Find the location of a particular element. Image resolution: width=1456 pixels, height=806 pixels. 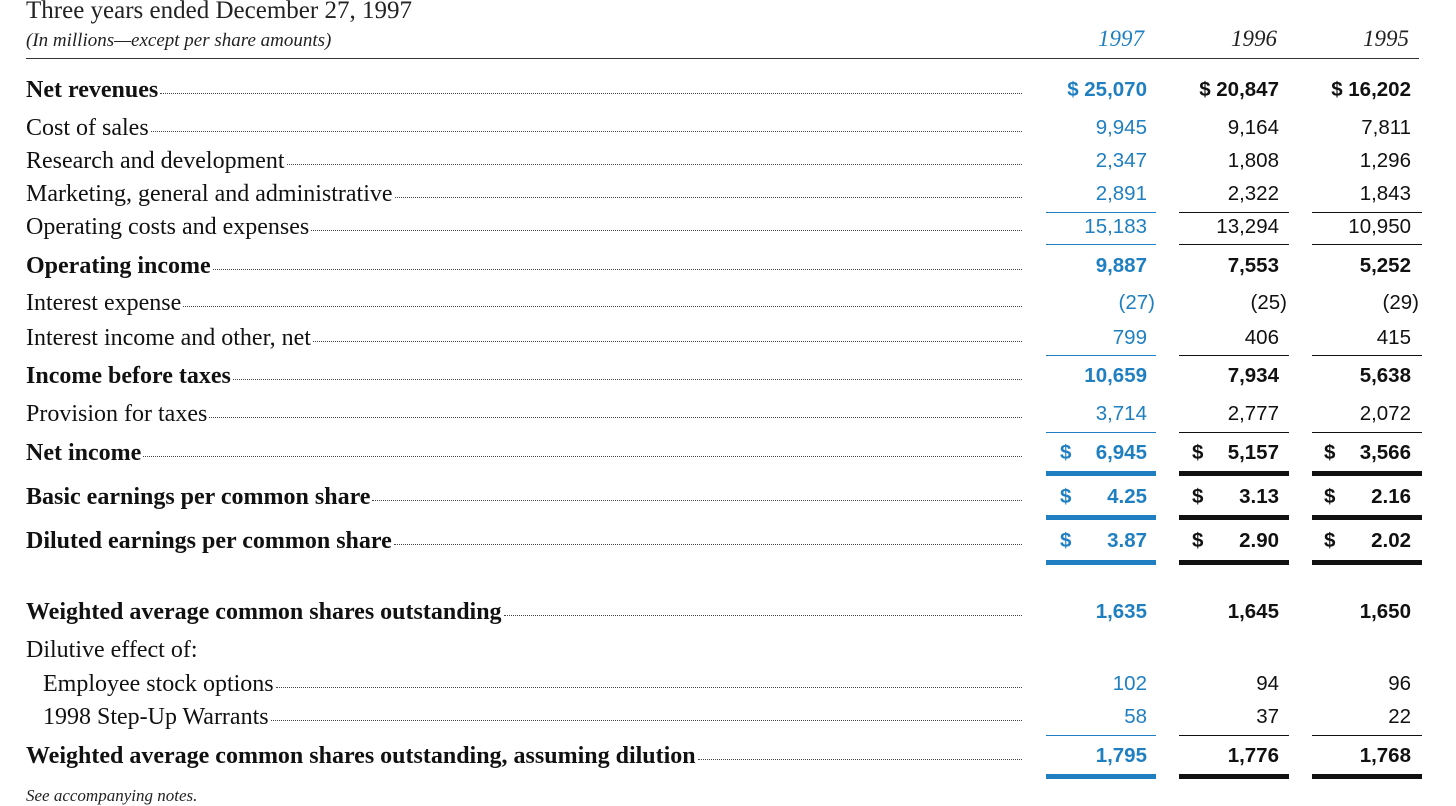

value-1996: 94 is located at coordinates (1267, 683).